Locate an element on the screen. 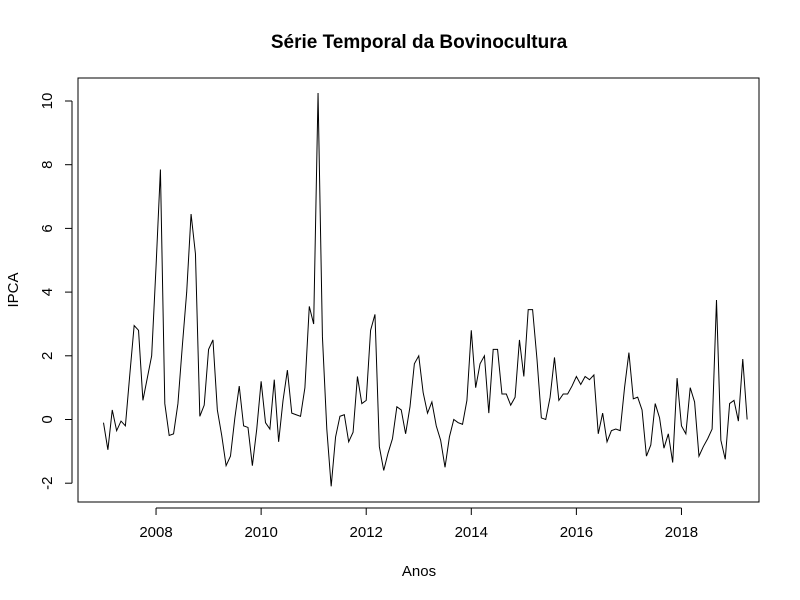 The image size is (800, 600). y-tick-label: 10 is located at coordinates (47, 101).